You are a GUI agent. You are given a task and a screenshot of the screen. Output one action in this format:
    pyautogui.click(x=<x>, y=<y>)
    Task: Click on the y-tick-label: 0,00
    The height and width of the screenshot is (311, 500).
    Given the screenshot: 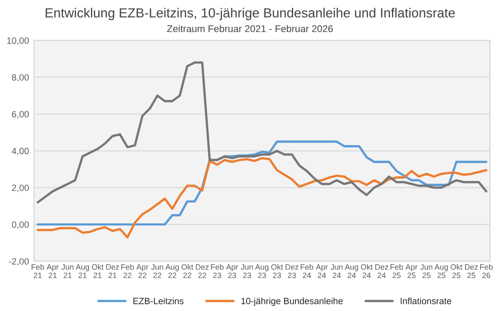 What is the action you would take?
    pyautogui.click(x=20, y=225)
    